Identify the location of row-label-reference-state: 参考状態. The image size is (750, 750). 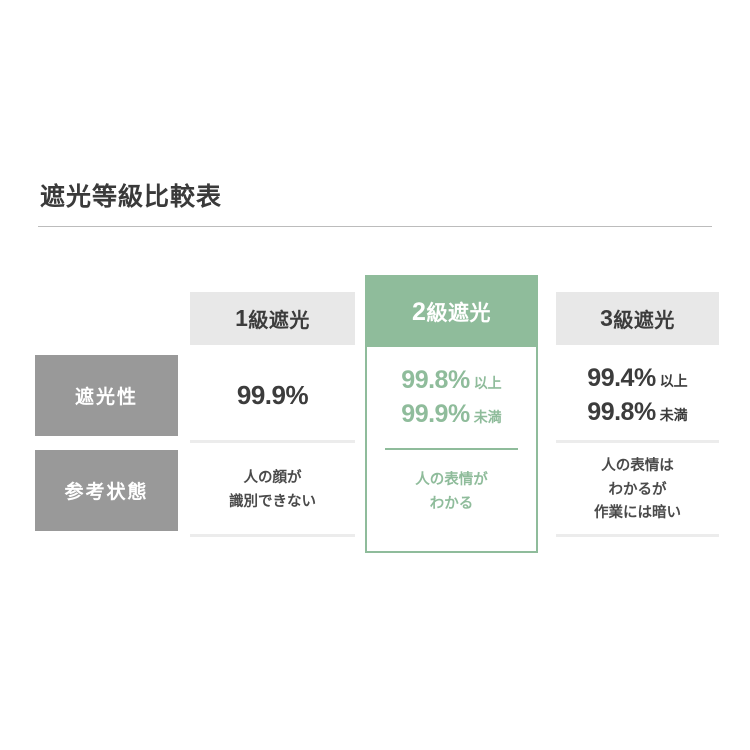
(106, 490).